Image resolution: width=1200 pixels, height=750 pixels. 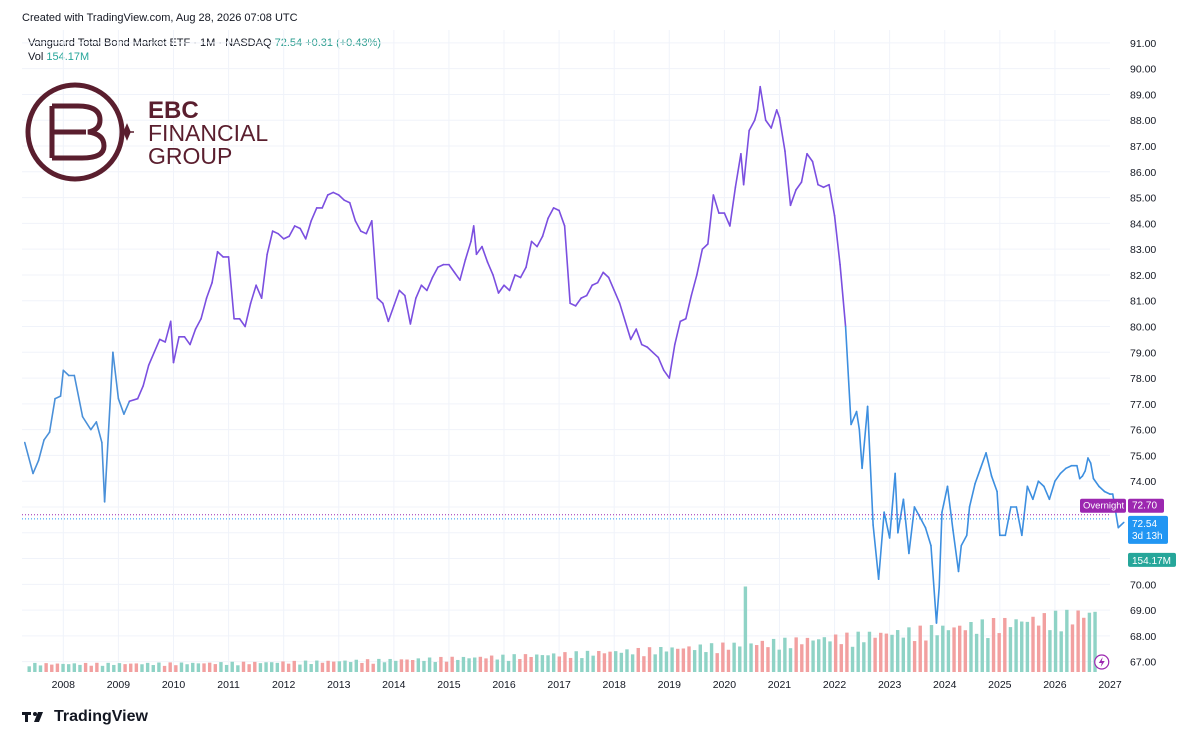 What do you see at coordinates (119, 685) in the screenshot?
I see `x-axis-tick-label: 2009` at bounding box center [119, 685].